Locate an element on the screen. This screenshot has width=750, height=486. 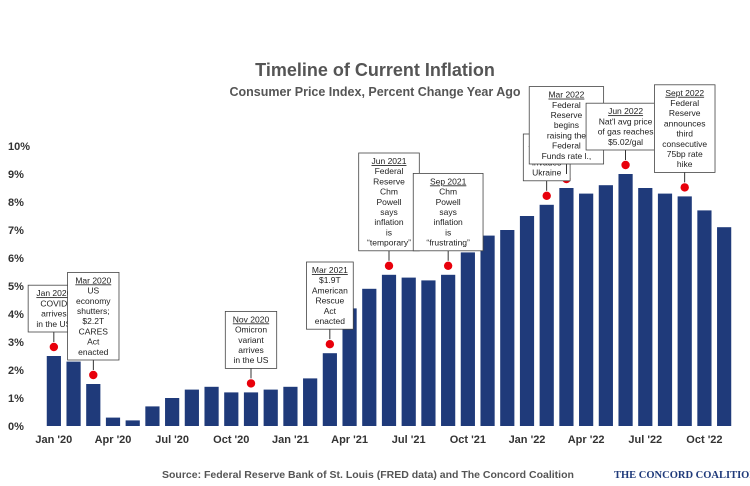
y-tick-label: 2% is located at coordinates (16, 371).